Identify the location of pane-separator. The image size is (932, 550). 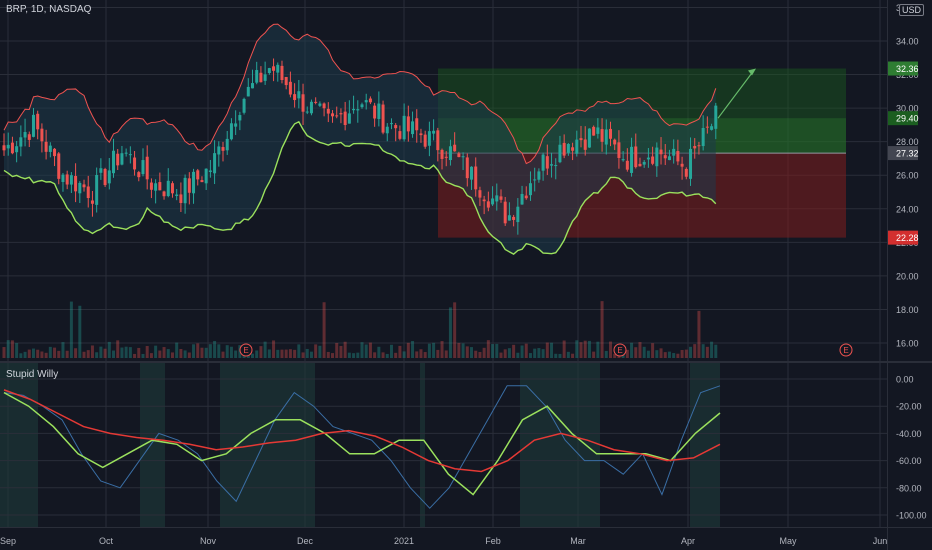
(466, 362).